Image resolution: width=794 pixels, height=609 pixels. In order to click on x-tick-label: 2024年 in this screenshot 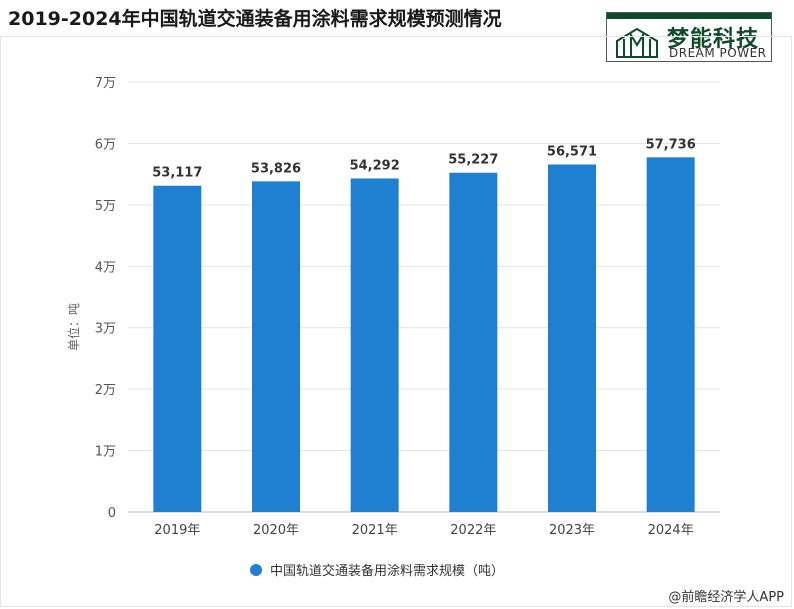, I will do `click(671, 530)`.